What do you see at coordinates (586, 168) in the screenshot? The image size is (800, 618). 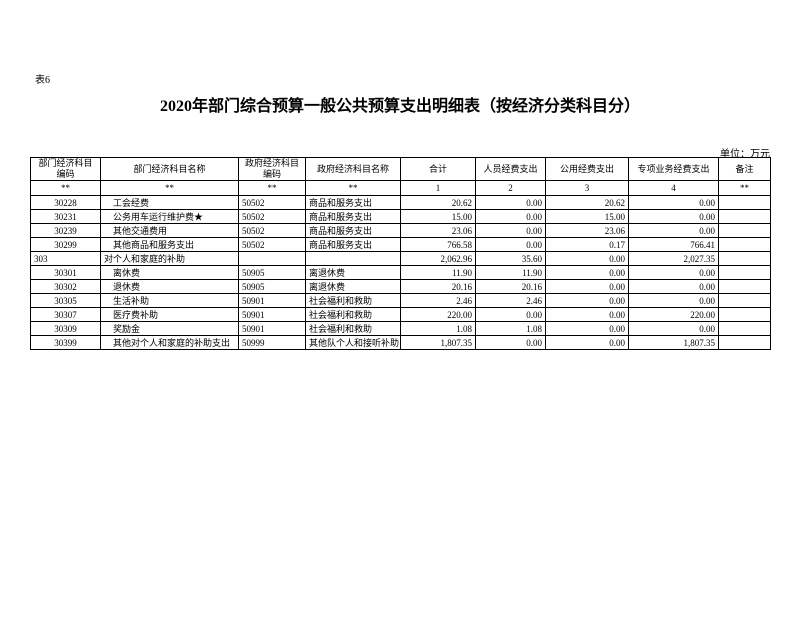 I see `header-text: 公用经费支出` at bounding box center [586, 168].